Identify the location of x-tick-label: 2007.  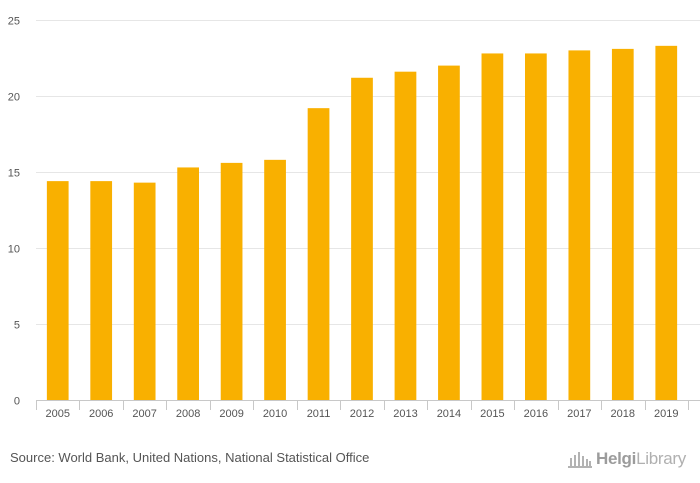
(144, 414).